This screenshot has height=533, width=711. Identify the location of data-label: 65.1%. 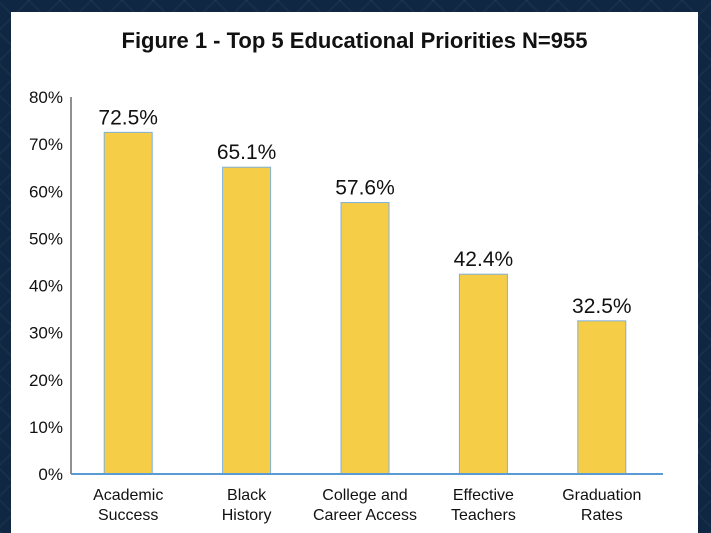
(247, 152).